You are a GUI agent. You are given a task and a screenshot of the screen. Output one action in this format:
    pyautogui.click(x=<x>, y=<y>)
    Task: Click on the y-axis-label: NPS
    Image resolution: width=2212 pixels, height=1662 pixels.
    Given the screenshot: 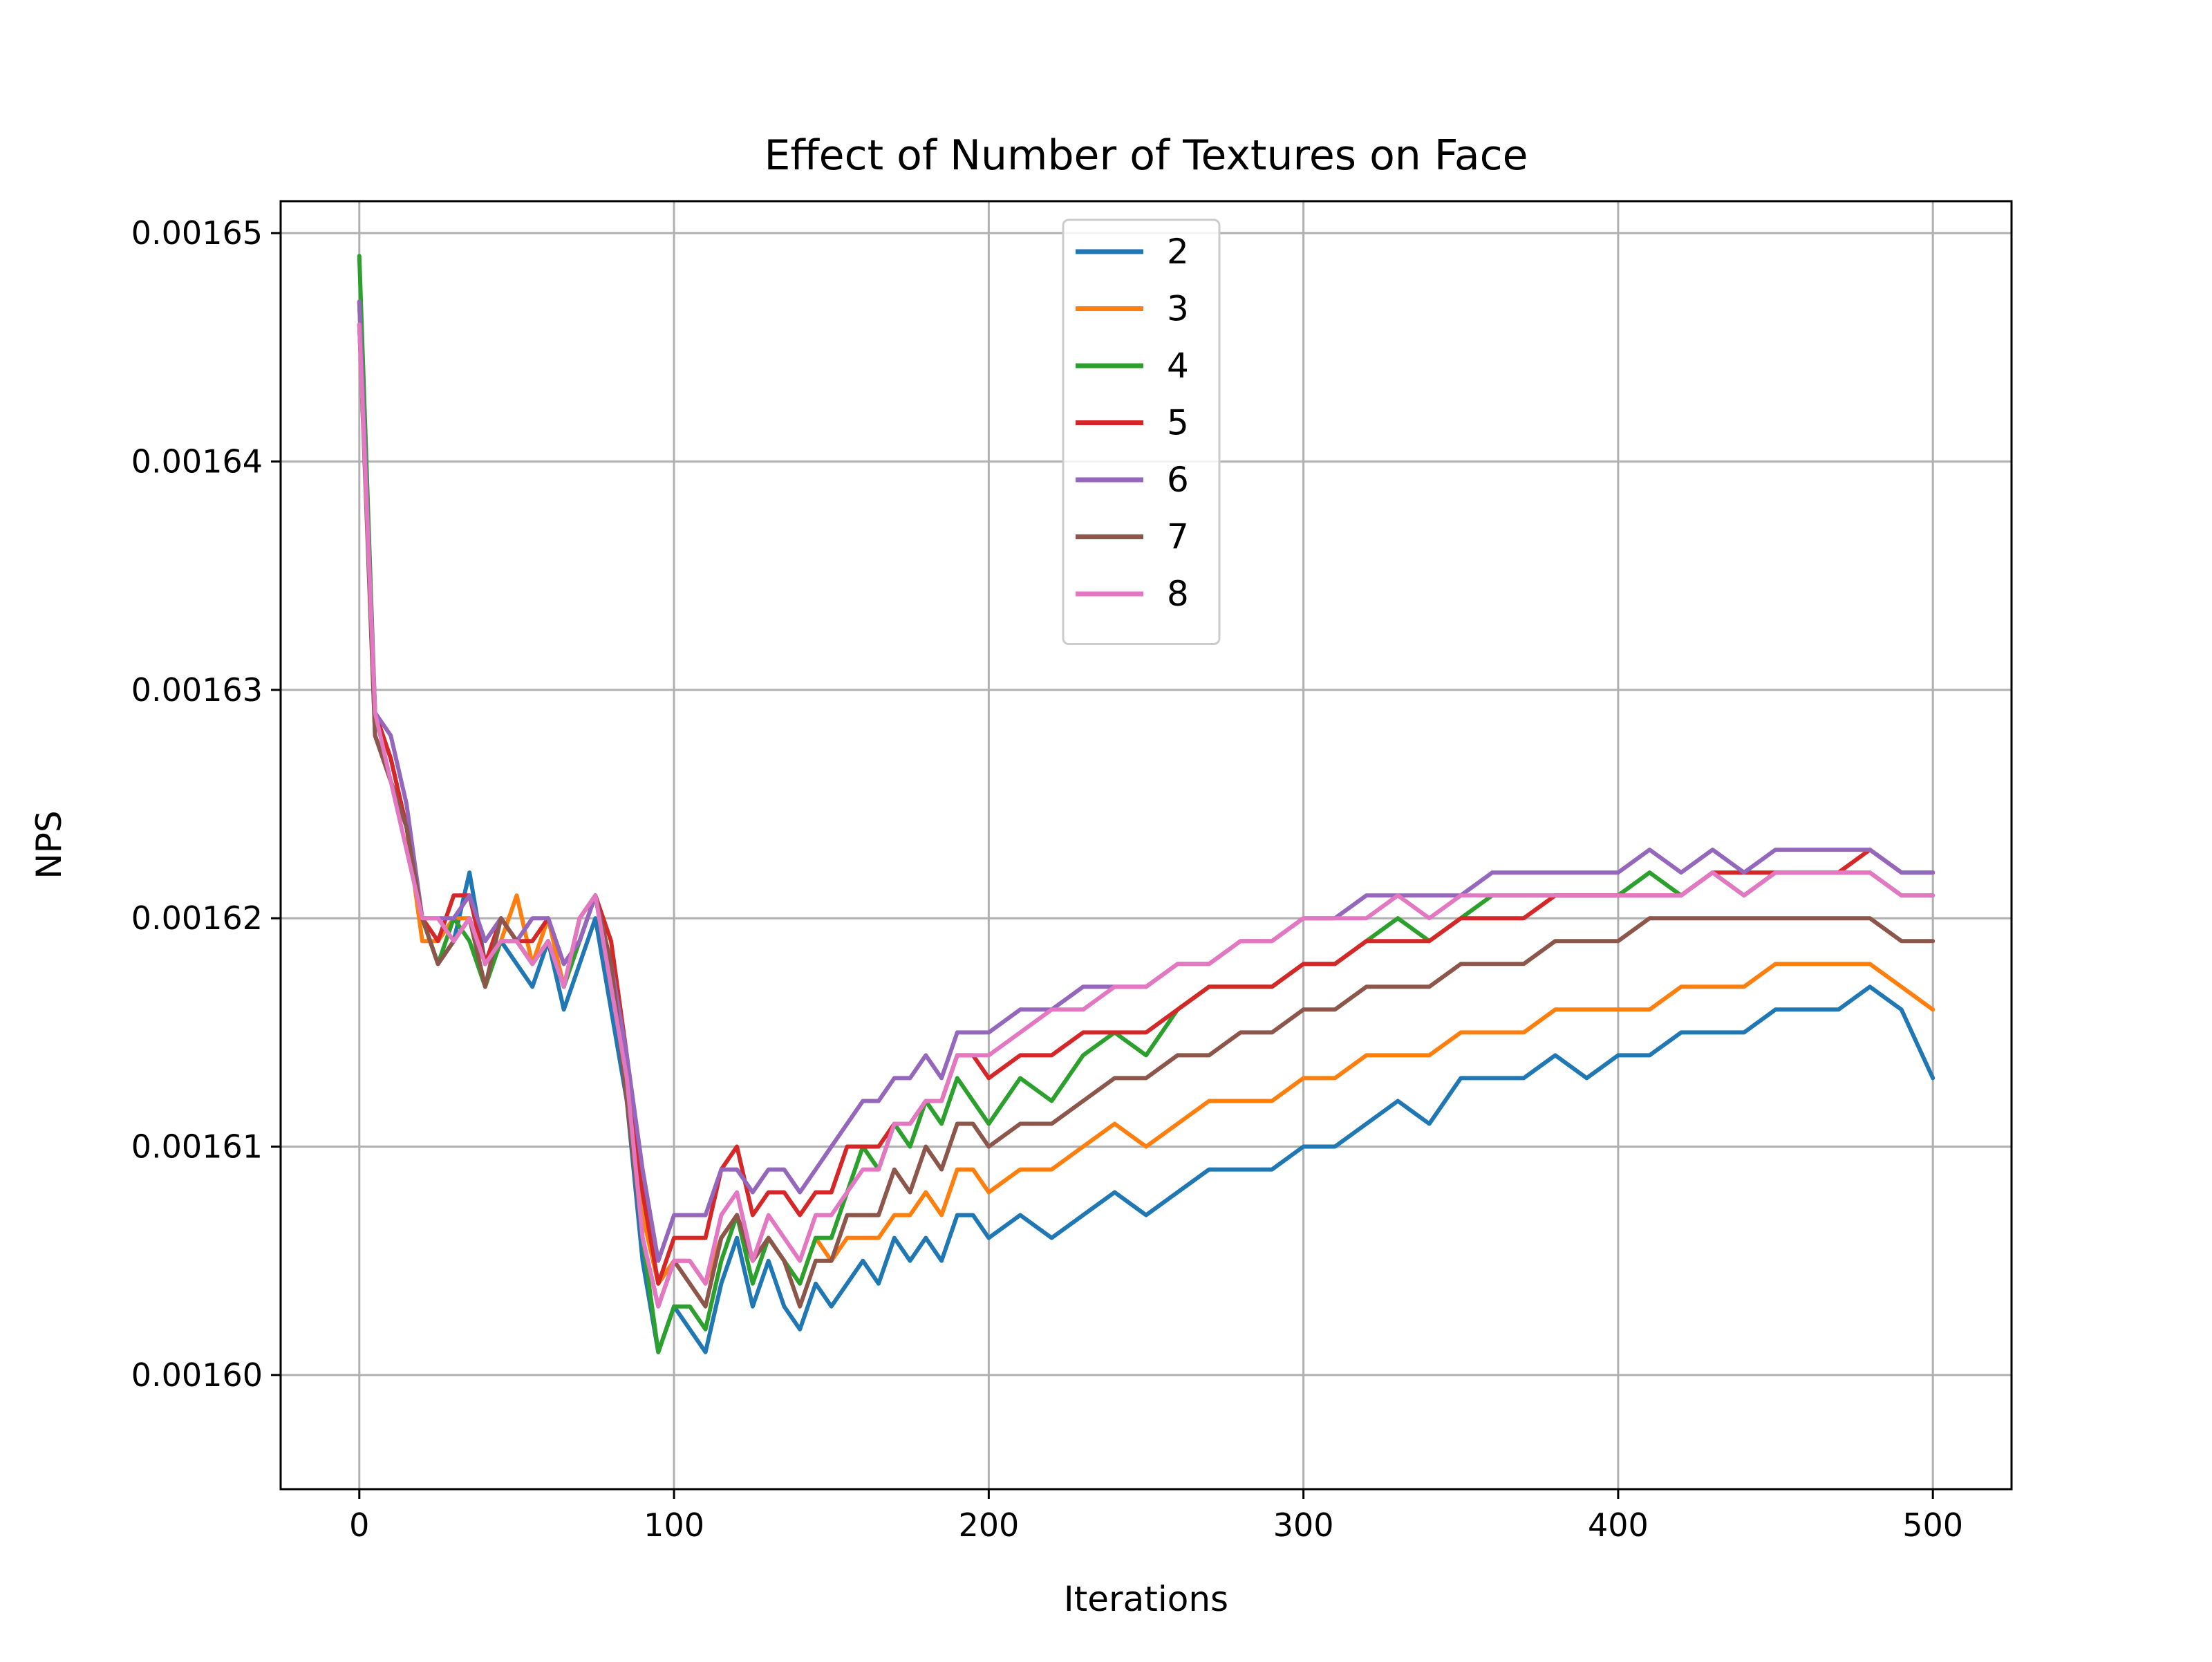 What is the action you would take?
    pyautogui.click(x=49, y=845)
    